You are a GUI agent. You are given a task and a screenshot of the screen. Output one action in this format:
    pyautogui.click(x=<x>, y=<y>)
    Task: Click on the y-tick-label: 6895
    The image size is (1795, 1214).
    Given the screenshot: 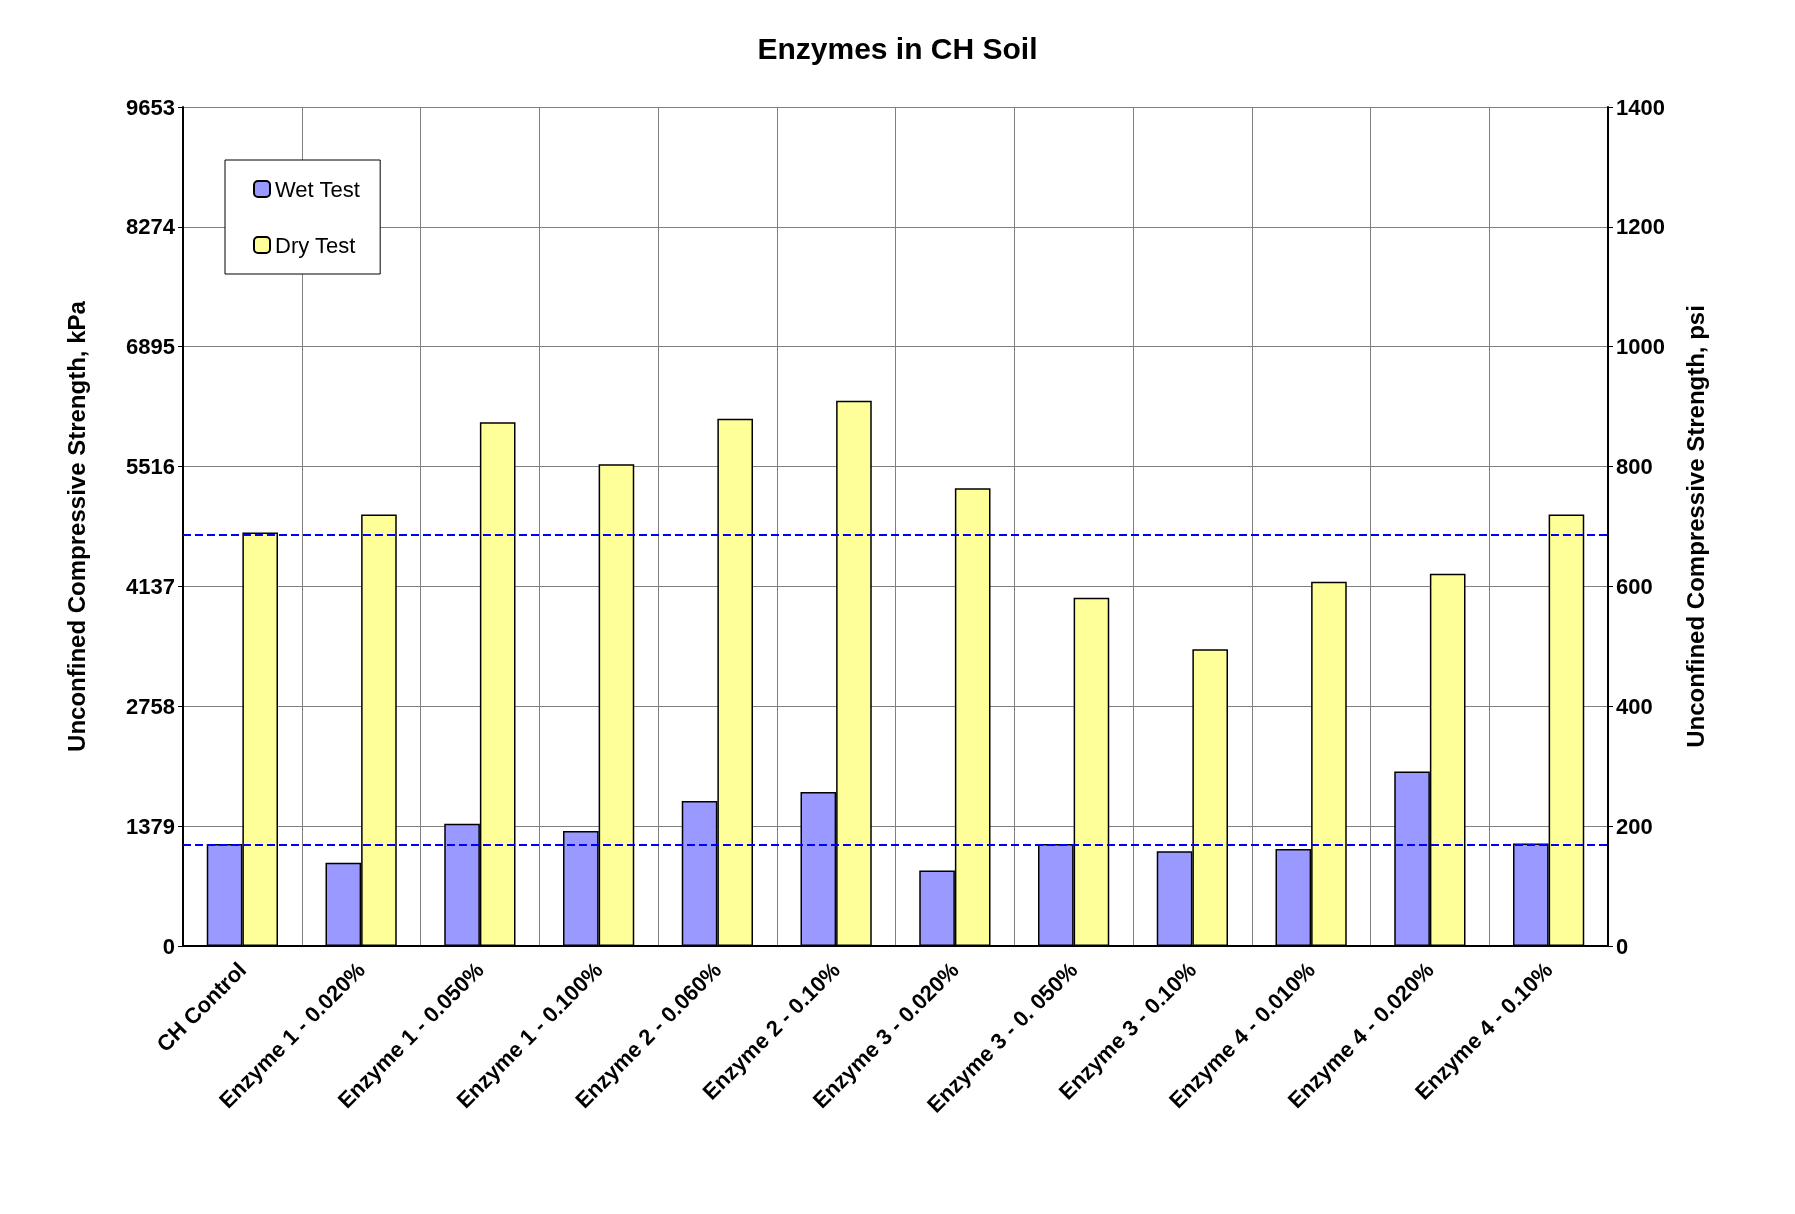 What is the action you would take?
    pyautogui.click(x=150, y=347)
    